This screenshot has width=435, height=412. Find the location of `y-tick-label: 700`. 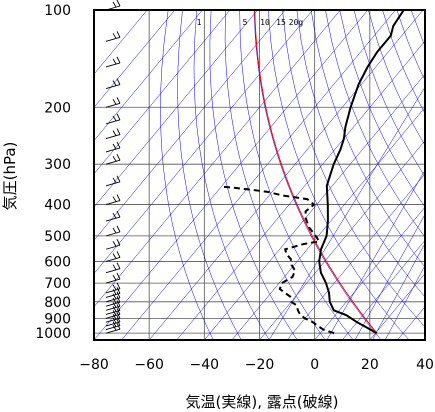

y-tick-label: 700 is located at coordinates (57, 284).